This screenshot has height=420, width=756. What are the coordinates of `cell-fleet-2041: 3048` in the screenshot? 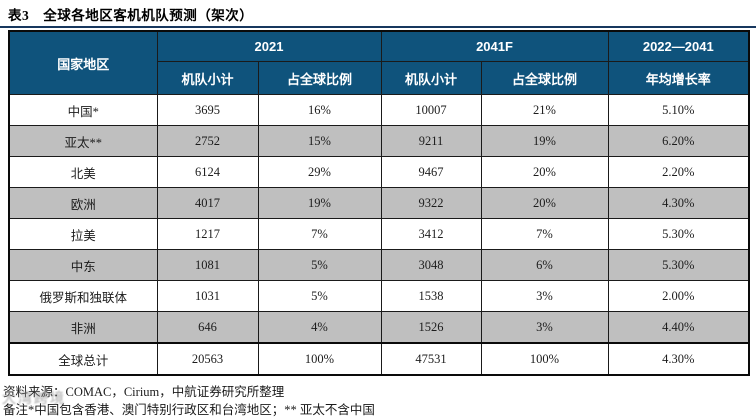 It's located at (431, 265).